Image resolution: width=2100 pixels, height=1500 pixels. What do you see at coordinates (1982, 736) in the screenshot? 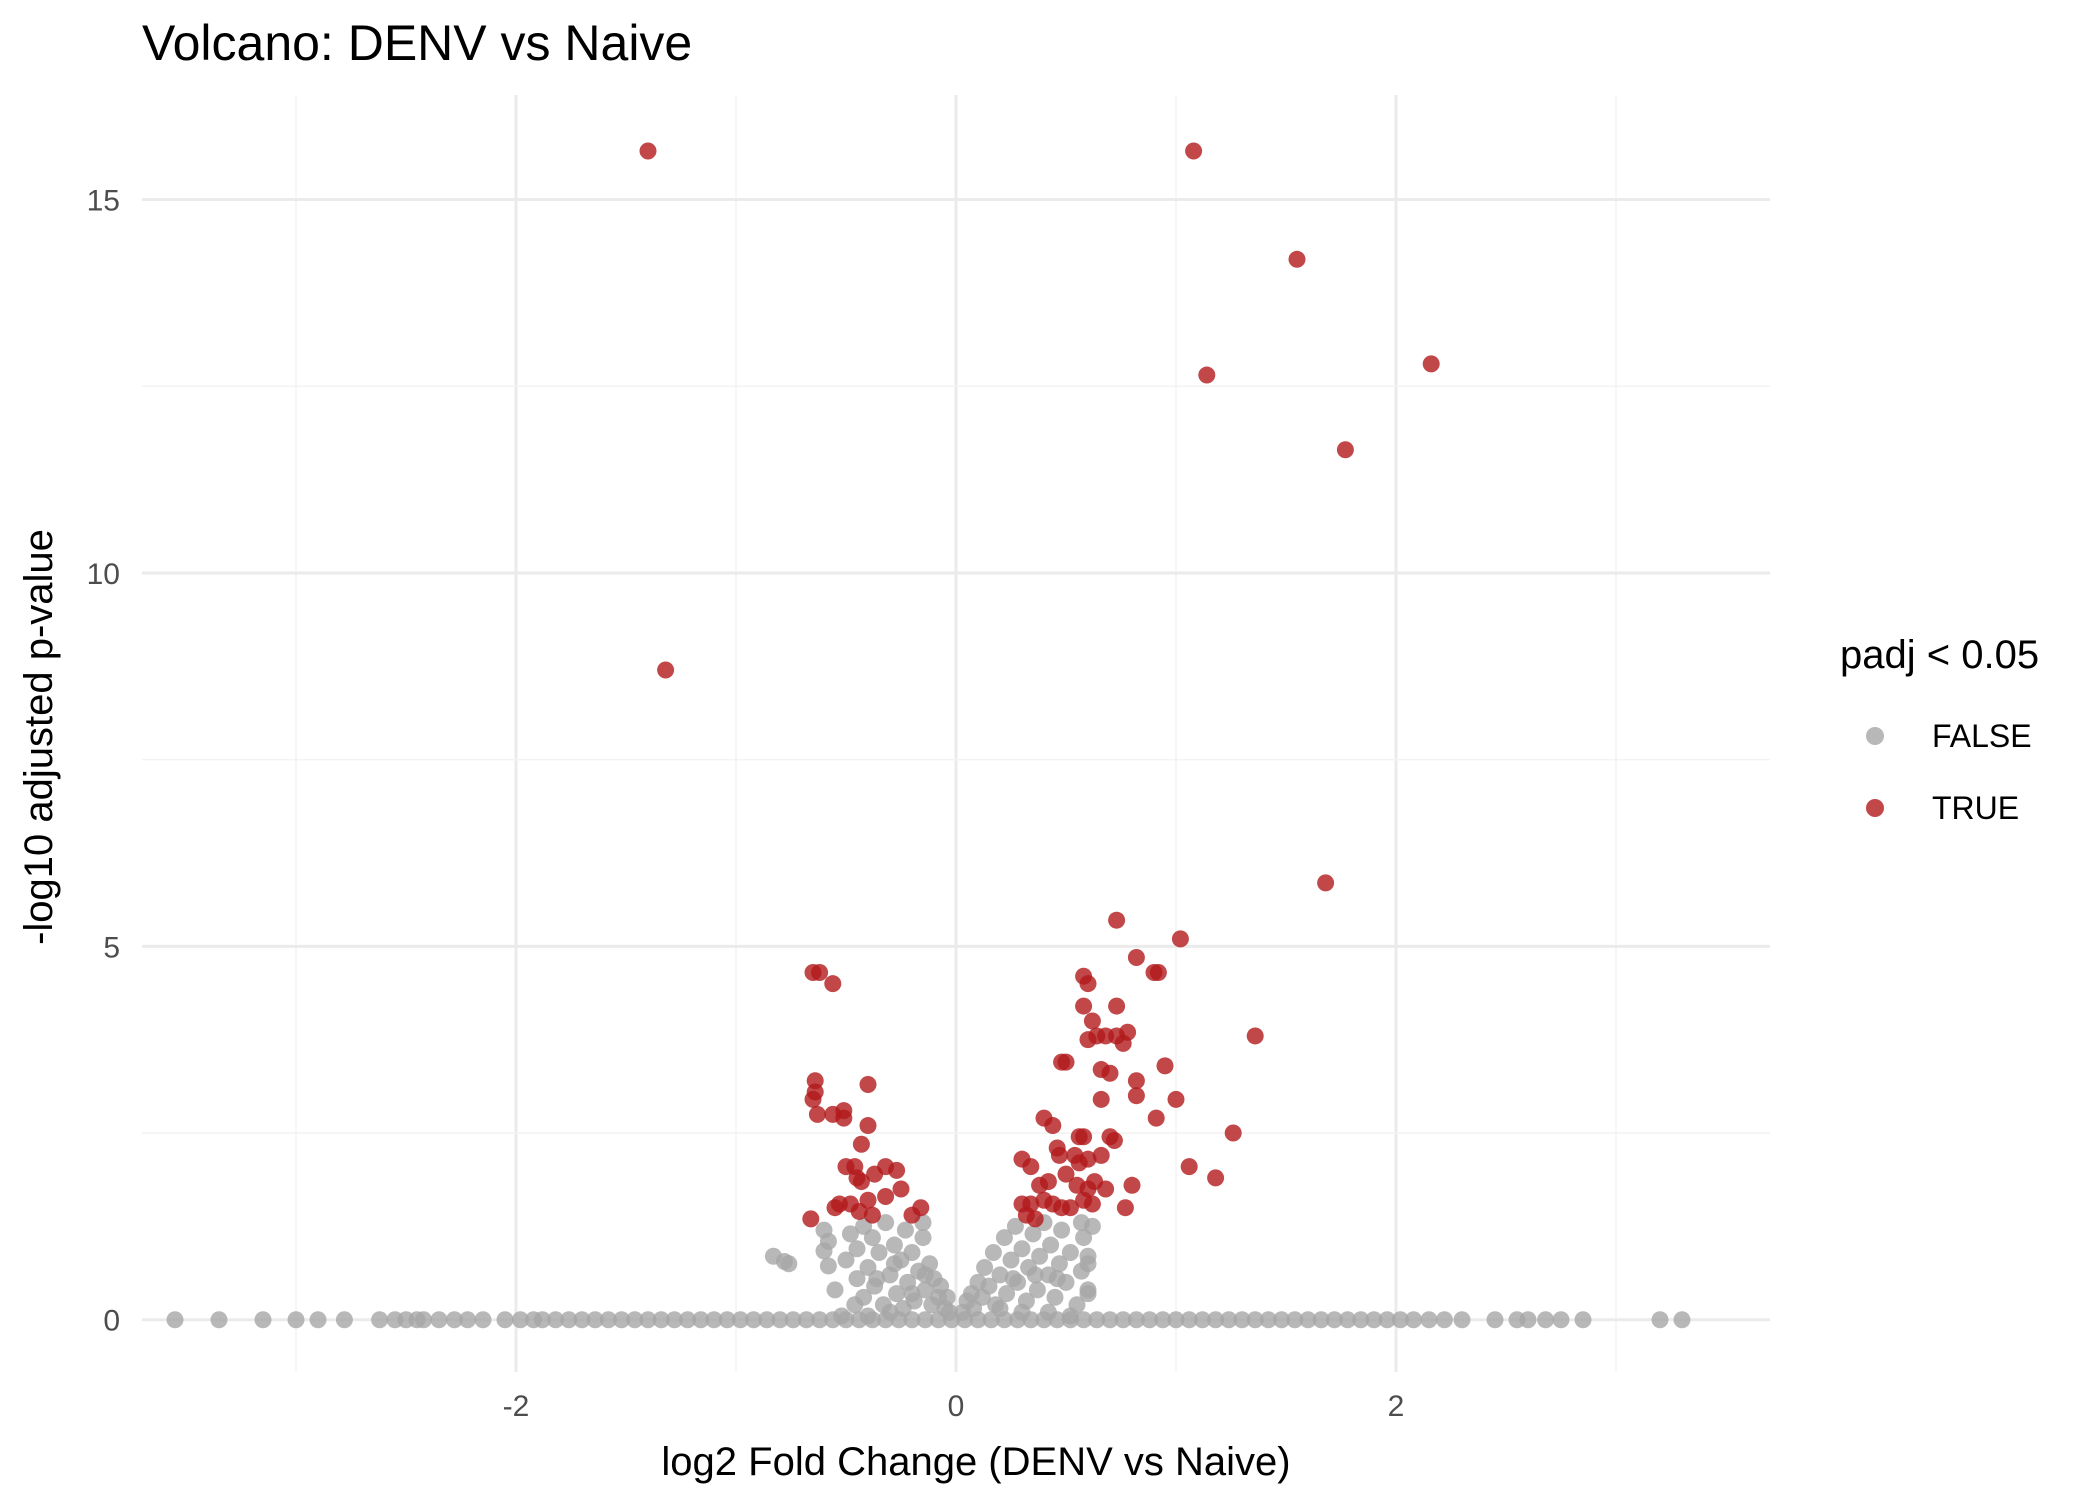
I see `legend-label-false: FALSE` at bounding box center [1982, 736].